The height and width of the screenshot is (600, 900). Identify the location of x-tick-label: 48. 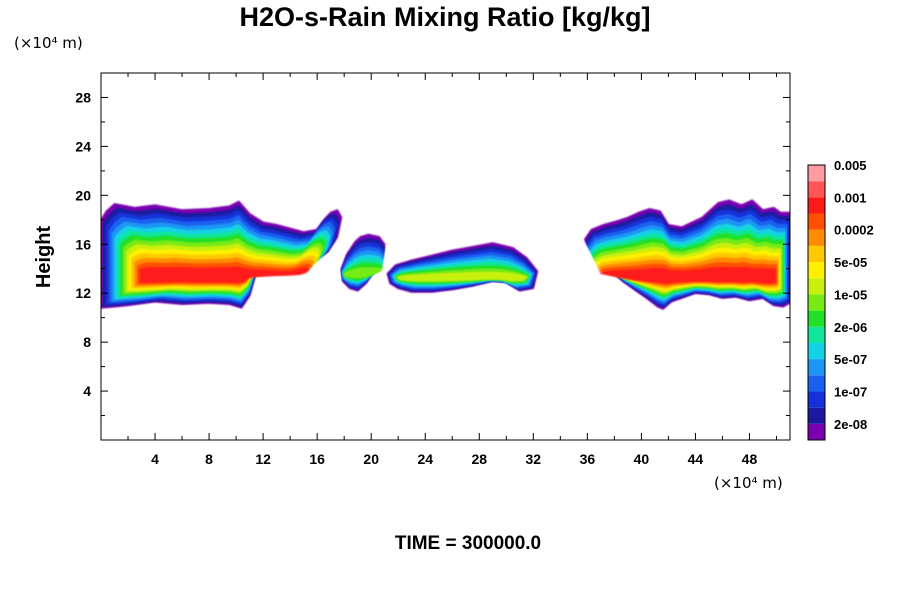
(750, 459).